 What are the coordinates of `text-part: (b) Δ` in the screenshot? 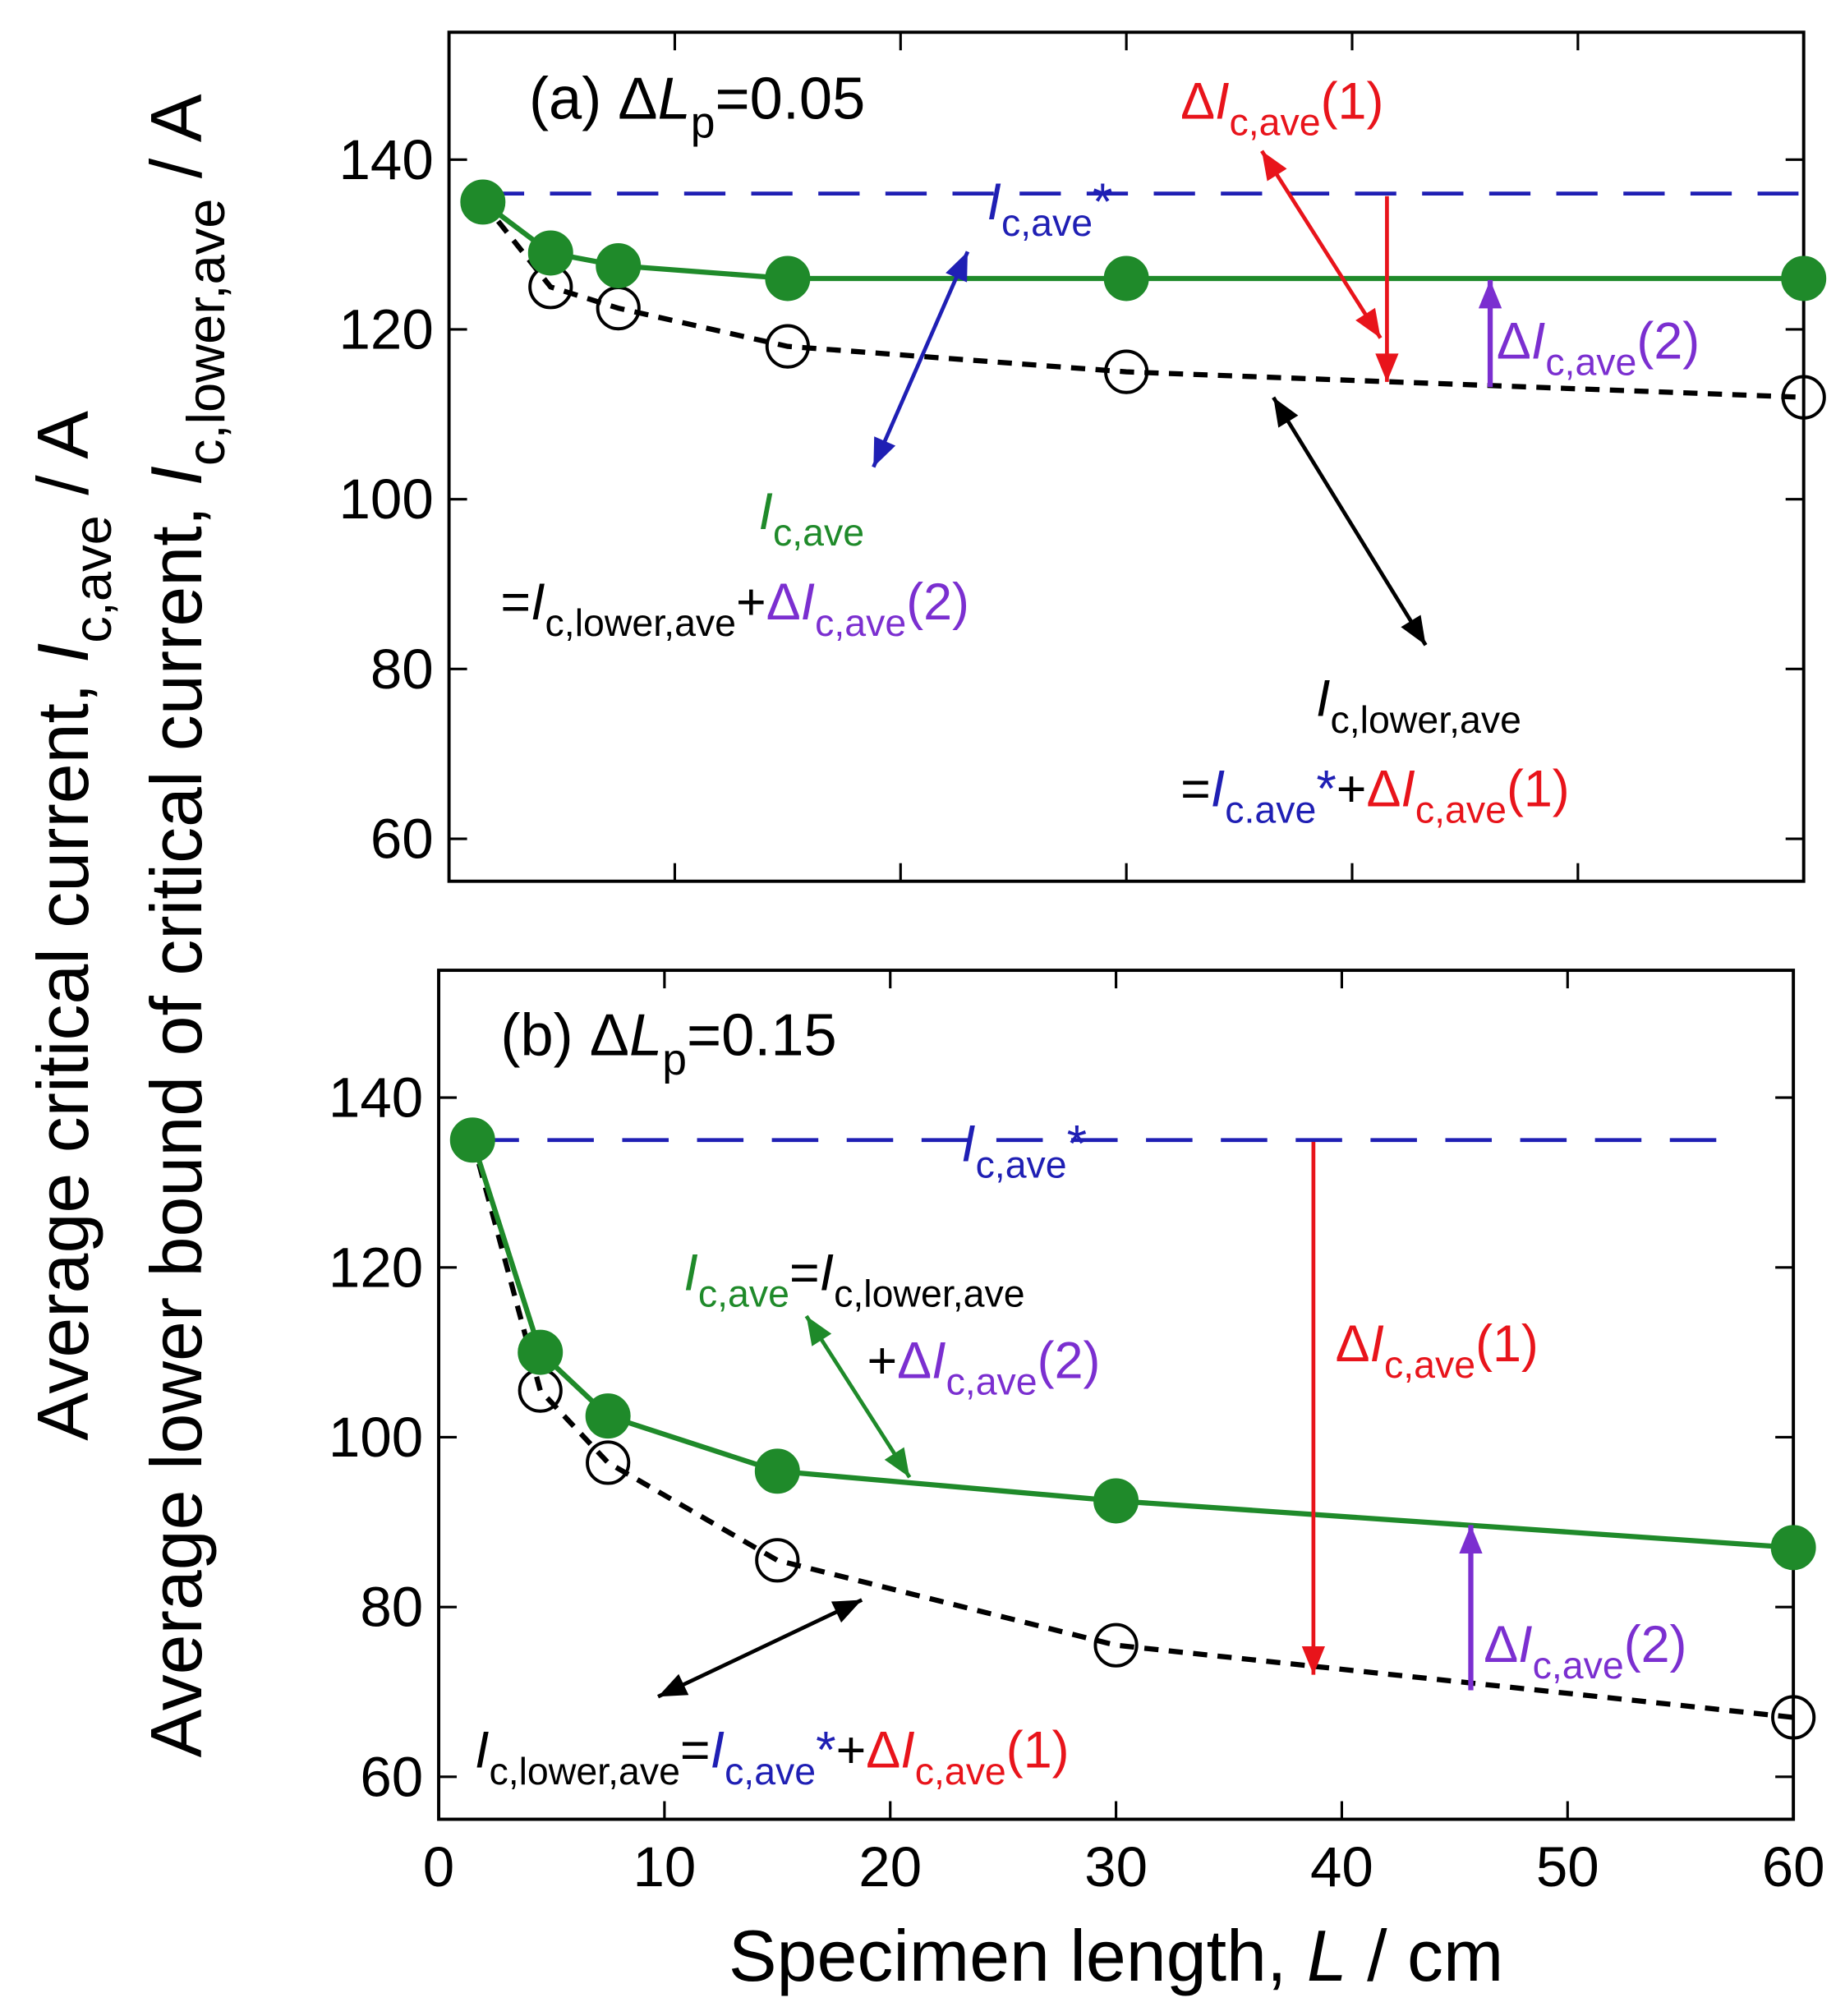 It's located at (564, 1036).